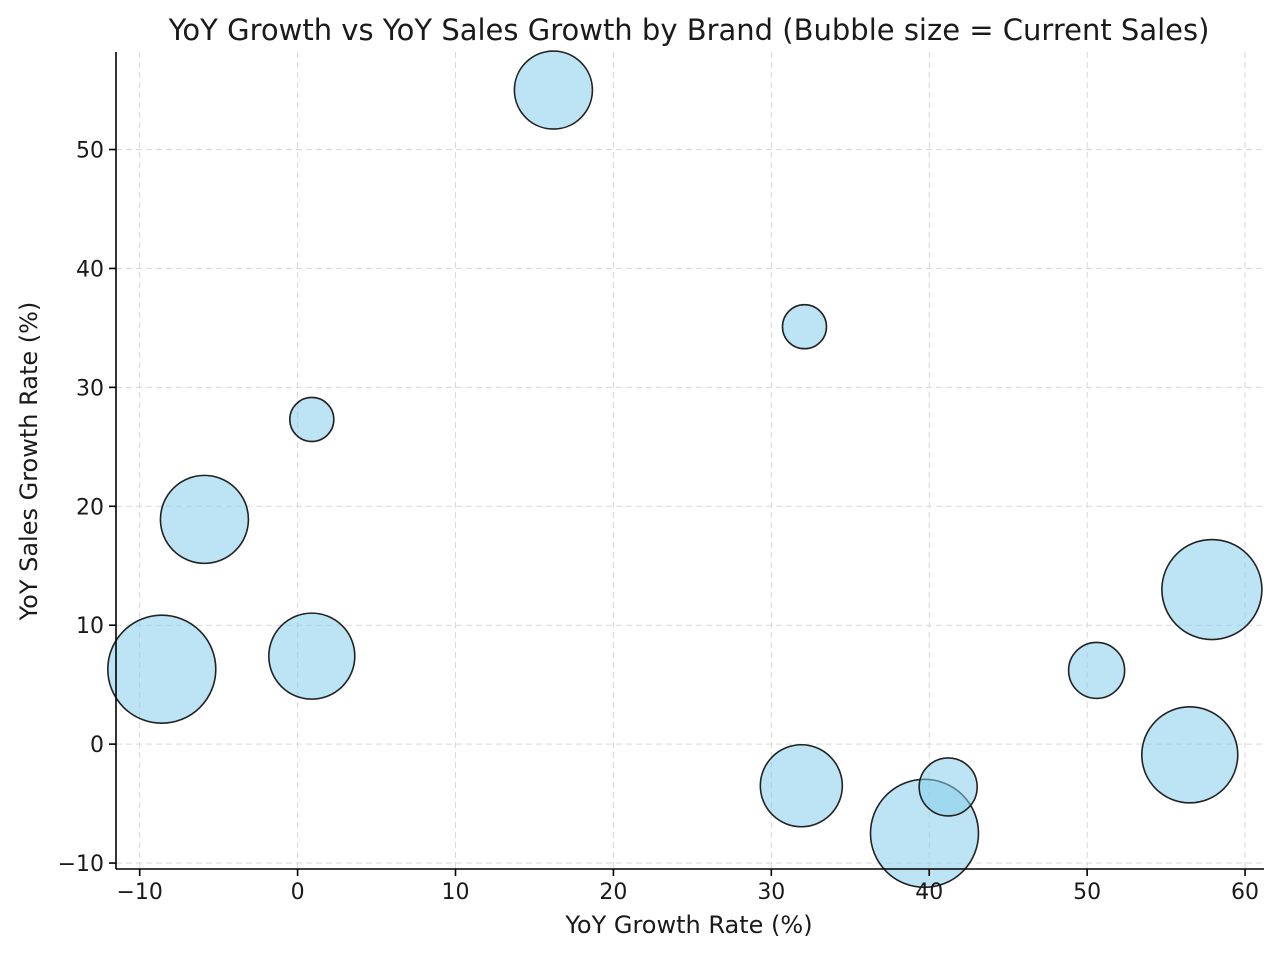 This screenshot has height=955, width=1280. Describe the element at coordinates (29, 462) in the screenshot. I see `y-axis-label: YoY Sales Growth Rate (%)` at that location.